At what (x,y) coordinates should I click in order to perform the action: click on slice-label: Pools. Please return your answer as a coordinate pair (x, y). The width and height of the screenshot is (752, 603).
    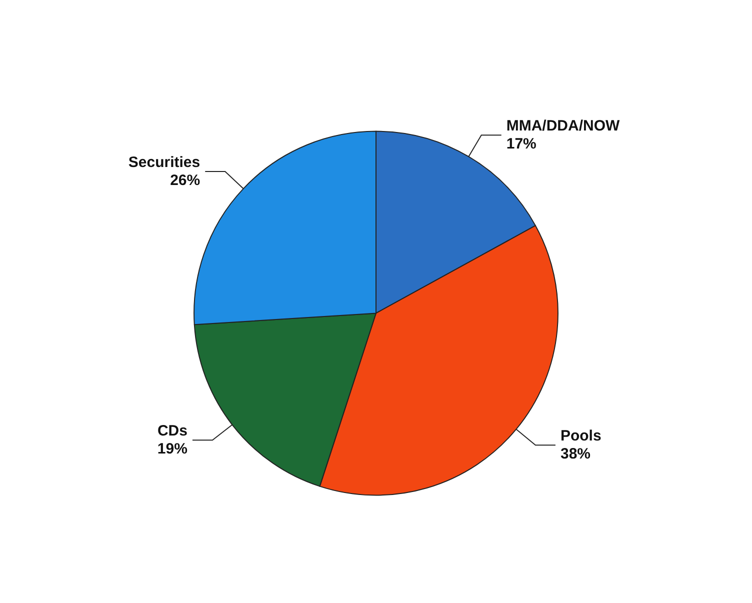
    Looking at the image, I should click on (581, 436).